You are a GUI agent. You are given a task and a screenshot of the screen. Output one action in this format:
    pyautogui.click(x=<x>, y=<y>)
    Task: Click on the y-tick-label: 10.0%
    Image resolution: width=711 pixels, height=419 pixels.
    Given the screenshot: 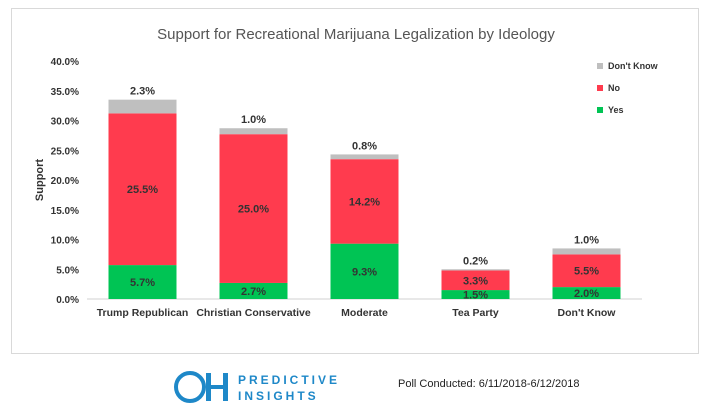 What is the action you would take?
    pyautogui.click(x=65, y=241)
    